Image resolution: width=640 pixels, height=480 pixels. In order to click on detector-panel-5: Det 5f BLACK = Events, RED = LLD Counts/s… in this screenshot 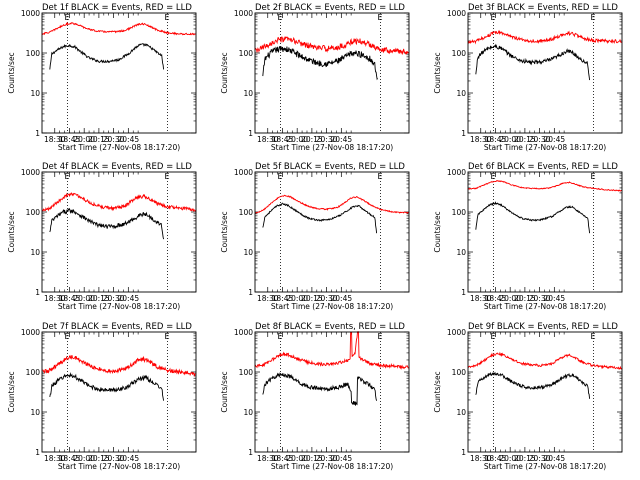, I will do `click(315, 236)`.